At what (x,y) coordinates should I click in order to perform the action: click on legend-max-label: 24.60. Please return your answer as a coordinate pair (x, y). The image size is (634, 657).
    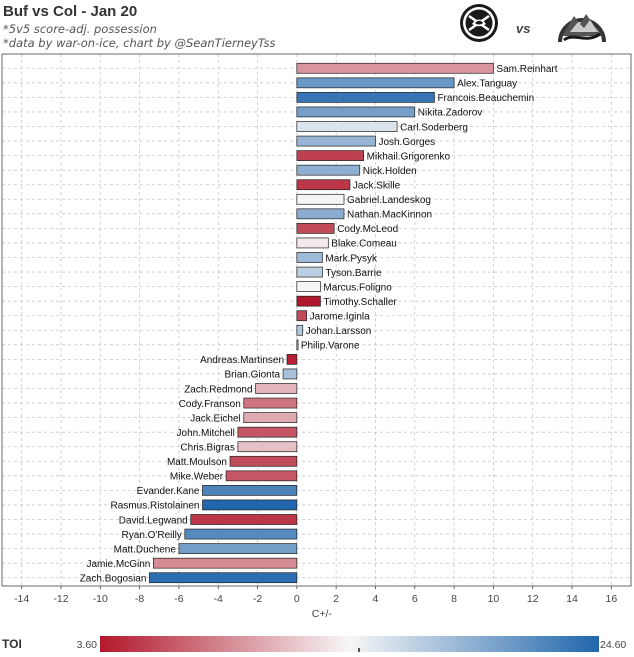
    Looking at the image, I should click on (613, 645).